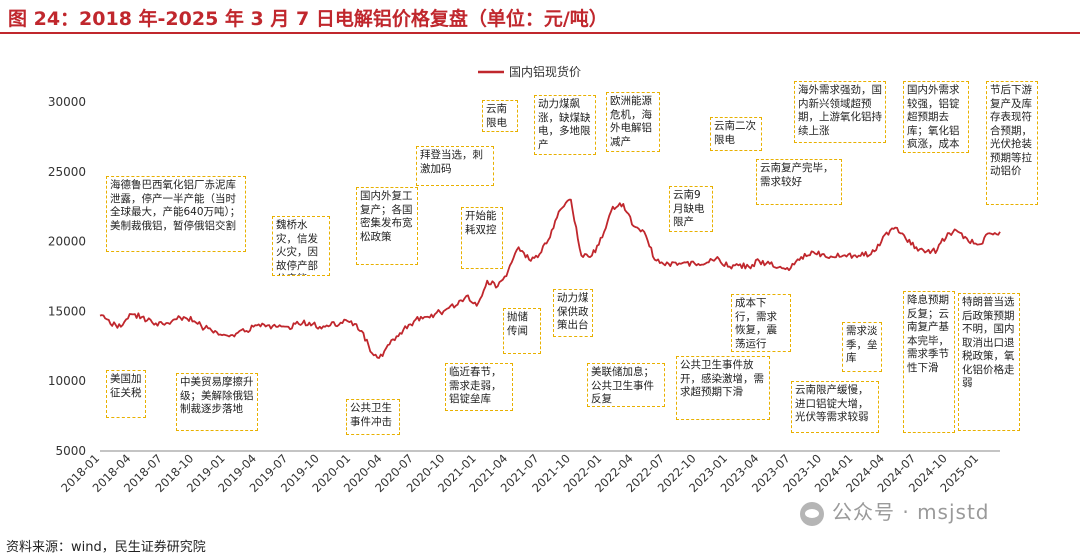 The width and height of the screenshot is (1080, 557). I want to click on source-note: 资料来源：wind，民生证券研究院, so click(106, 547).